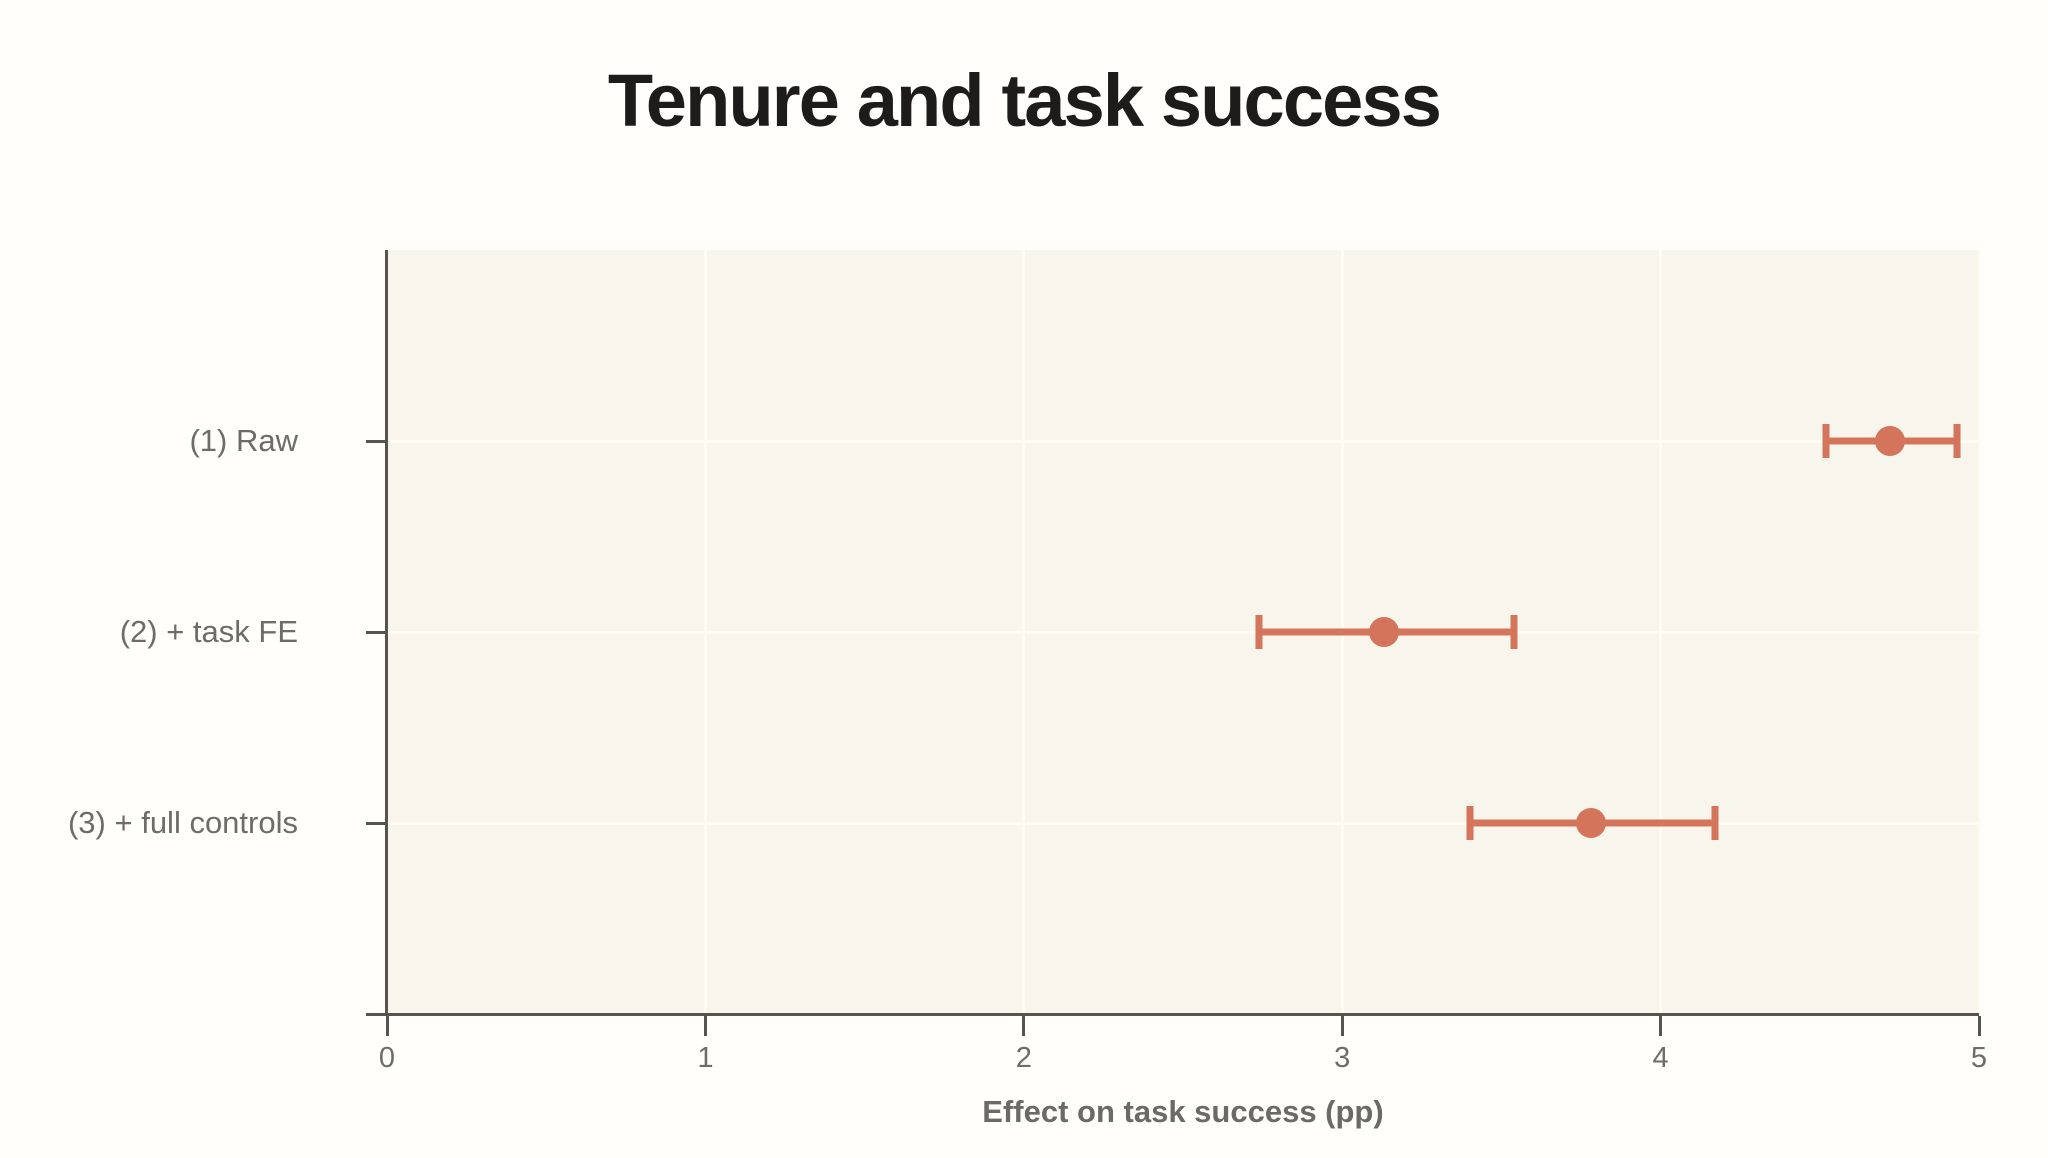  I want to click on x-tick-label: 5, so click(1979, 1058).